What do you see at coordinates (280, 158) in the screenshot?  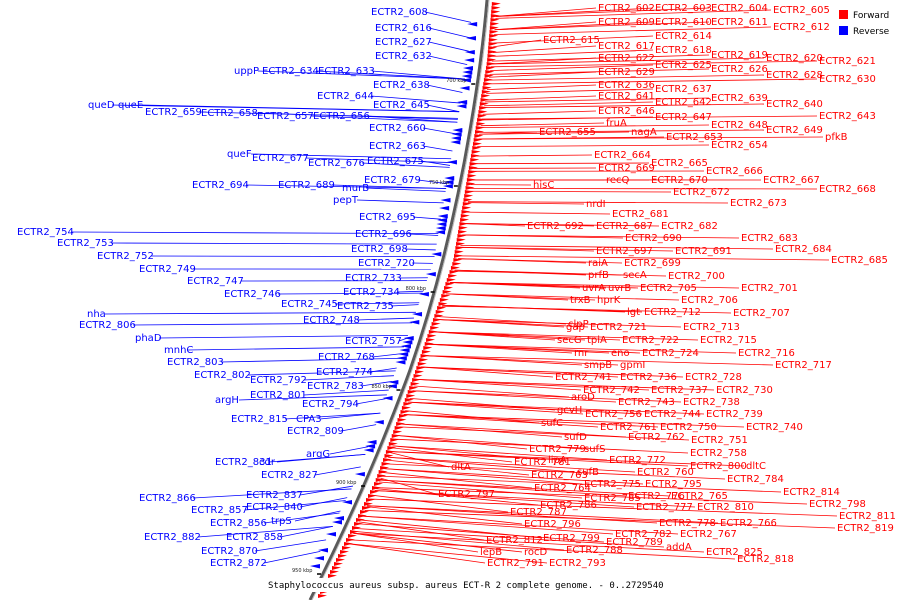 I see `reverse-gene-label: ECTR2_677` at bounding box center [280, 158].